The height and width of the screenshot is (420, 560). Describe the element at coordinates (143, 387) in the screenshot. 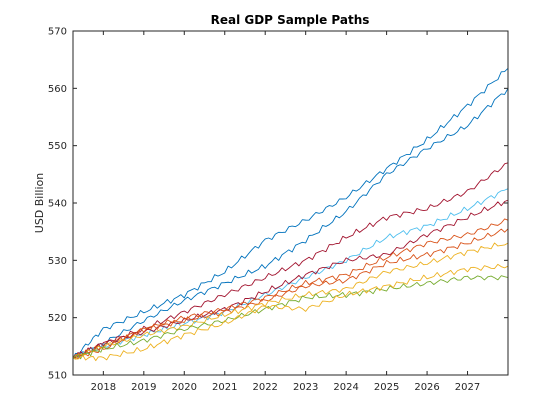

I see `x-tick-label: 2019` at that location.